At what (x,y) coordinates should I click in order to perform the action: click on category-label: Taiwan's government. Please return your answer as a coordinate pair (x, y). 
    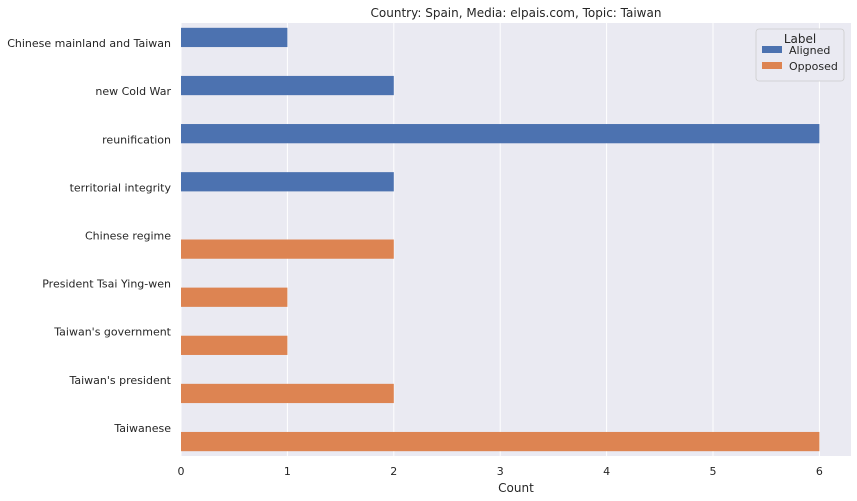
    Looking at the image, I should click on (112, 332).